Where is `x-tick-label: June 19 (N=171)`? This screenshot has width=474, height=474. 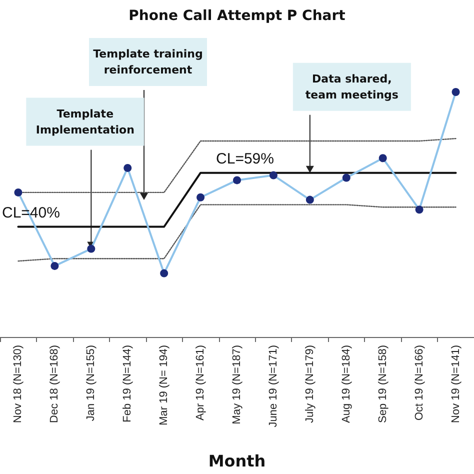
x-tick-label: June 19 (N=171) is located at coordinates (273, 386).